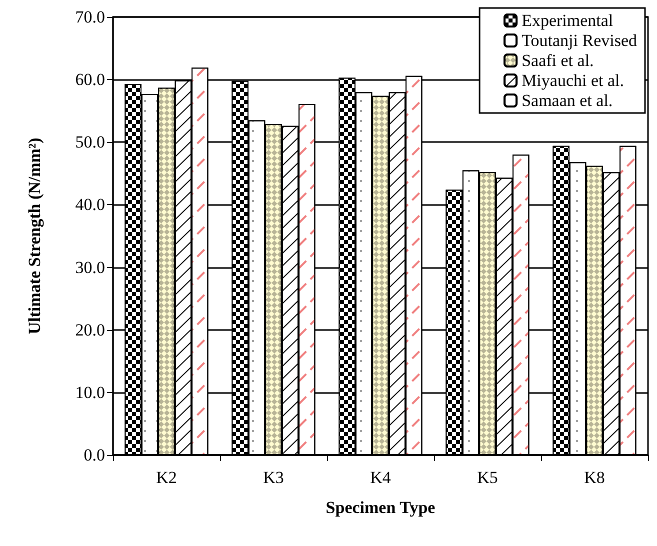 Image resolution: width=657 pixels, height=546 pixels. What do you see at coordinates (273, 477) in the screenshot?
I see `x-tick-label: K3` at bounding box center [273, 477].